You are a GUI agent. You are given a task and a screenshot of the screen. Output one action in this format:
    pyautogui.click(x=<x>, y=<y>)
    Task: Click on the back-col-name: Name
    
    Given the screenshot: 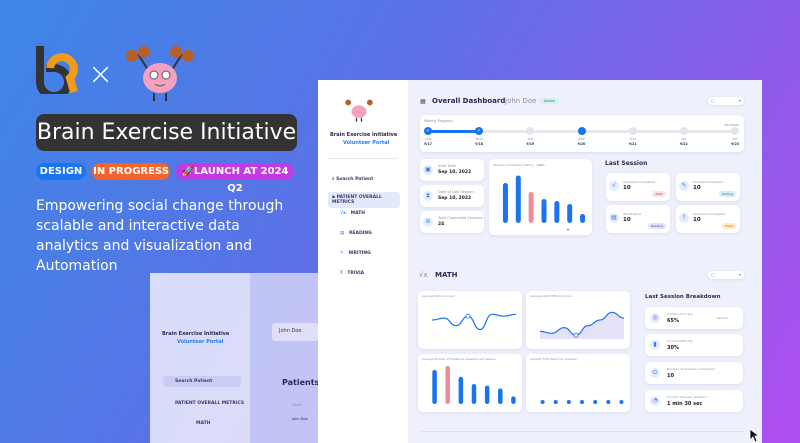 What is the action you would take?
    pyautogui.click(x=297, y=405)
    